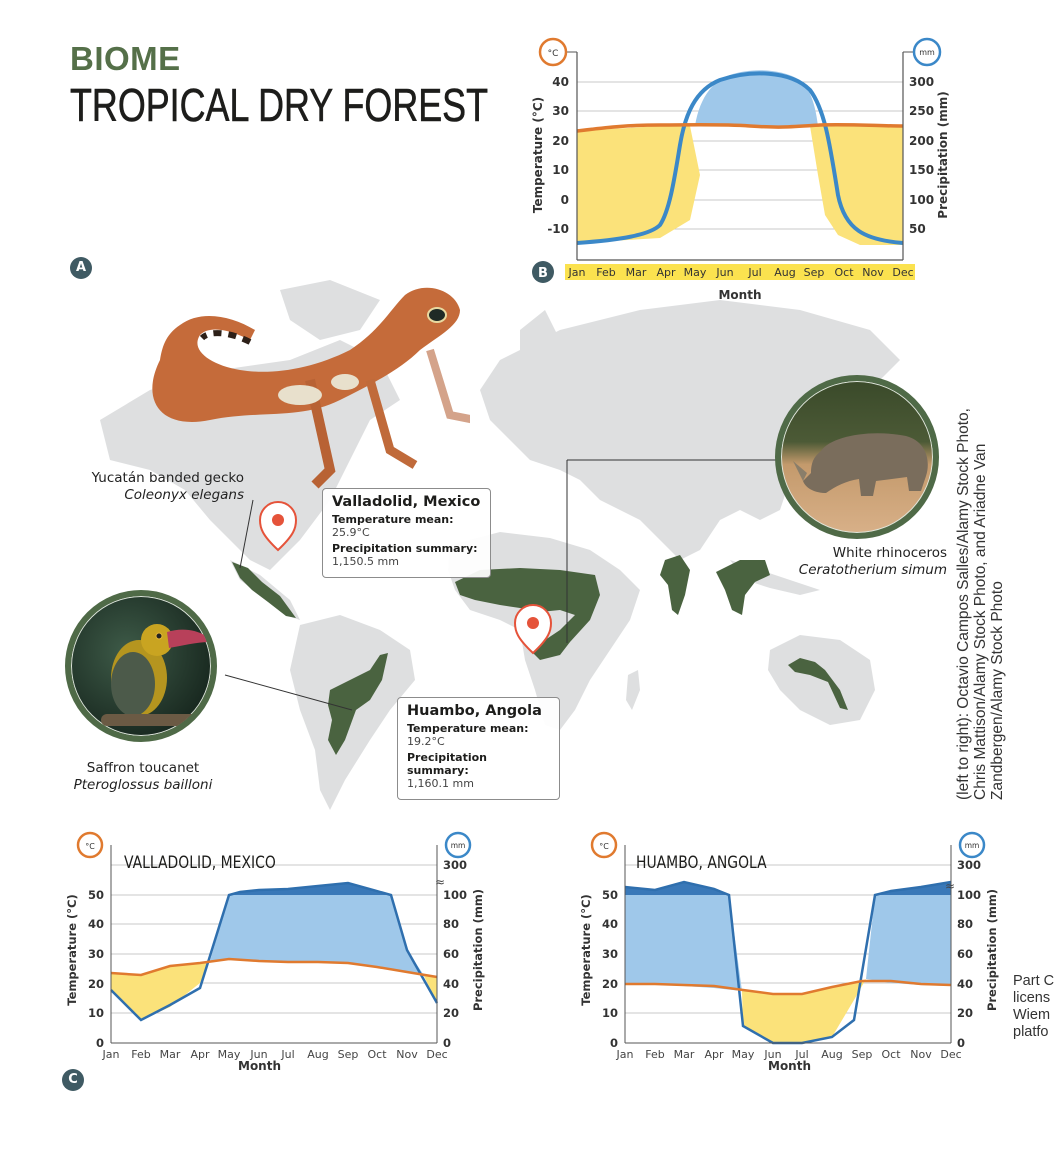  Describe the element at coordinates (558, 229) in the screenshot. I see `svg-text: -10` at that location.